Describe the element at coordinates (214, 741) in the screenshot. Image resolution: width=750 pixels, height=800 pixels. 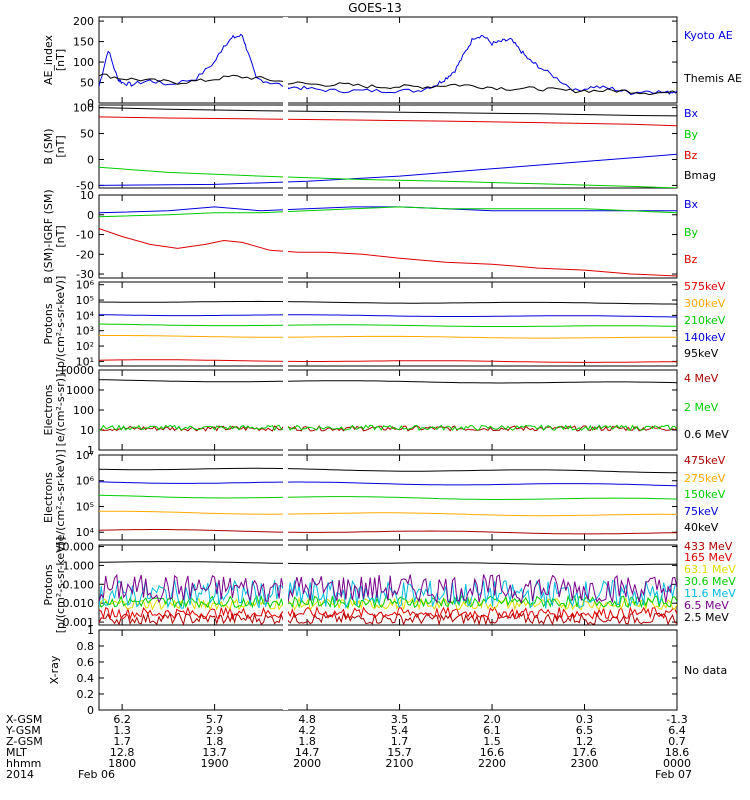
I see `ephem-value: 1.8` at that location.